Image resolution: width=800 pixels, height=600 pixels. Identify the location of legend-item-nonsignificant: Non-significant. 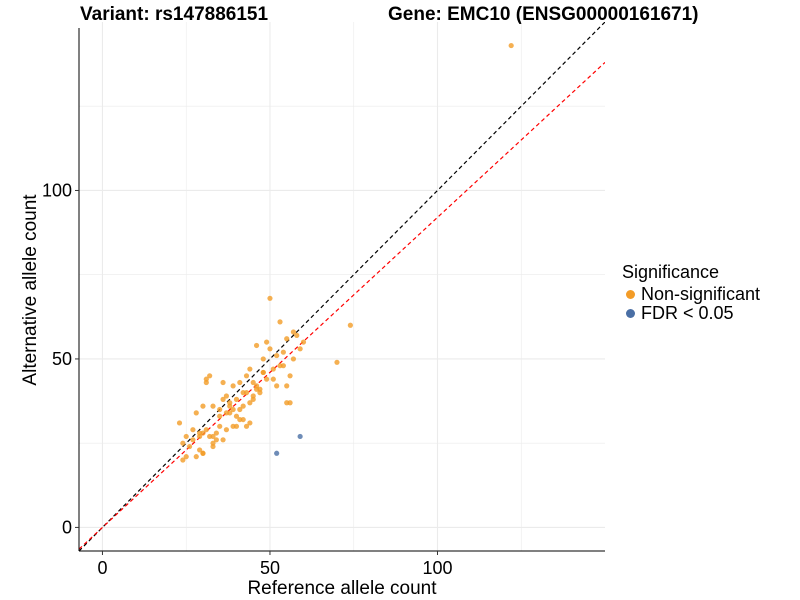
(691, 294).